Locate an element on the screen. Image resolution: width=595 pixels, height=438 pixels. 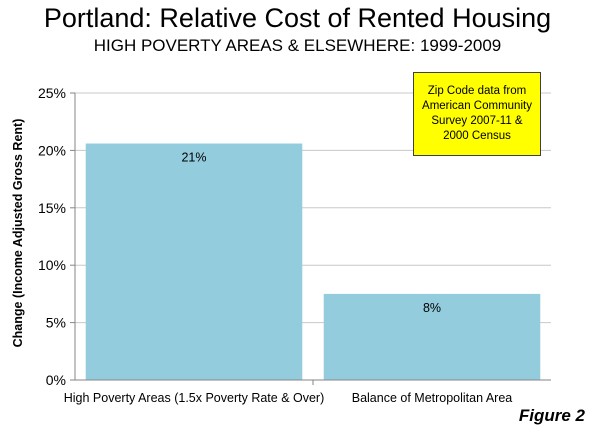
y-tick-label: 25% is located at coordinates (52, 93).